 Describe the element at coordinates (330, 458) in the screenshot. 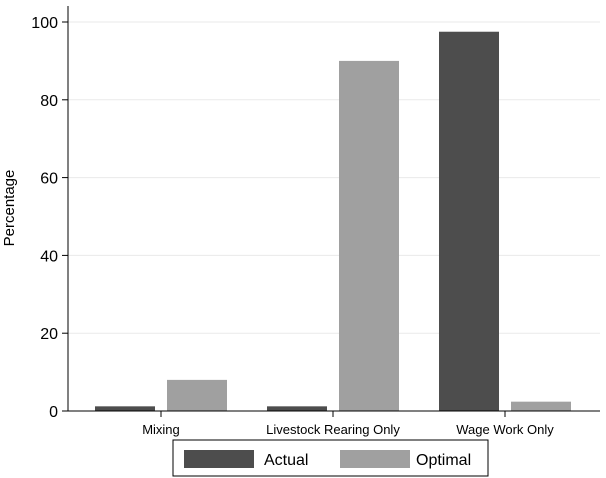

I see `legend: Actual Optimal` at that location.